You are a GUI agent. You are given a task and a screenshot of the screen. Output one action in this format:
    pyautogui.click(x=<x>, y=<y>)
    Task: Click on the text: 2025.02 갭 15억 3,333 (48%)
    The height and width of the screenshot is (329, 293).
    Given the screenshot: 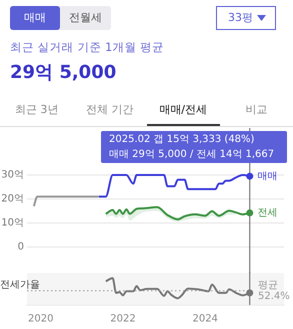 What is the action you would take?
    pyautogui.click(x=182, y=140)
    